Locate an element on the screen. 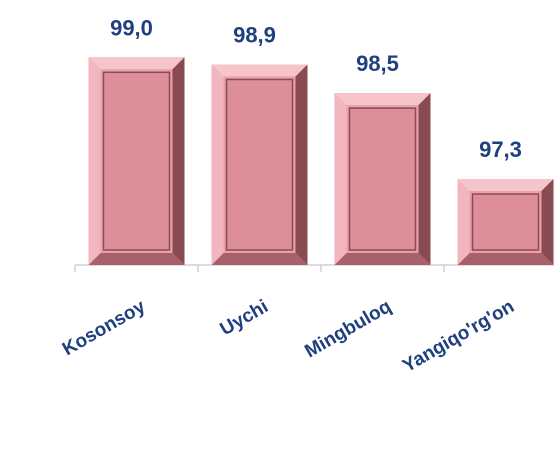 The image size is (554, 453). value-label: 98,5 is located at coordinates (377, 63).